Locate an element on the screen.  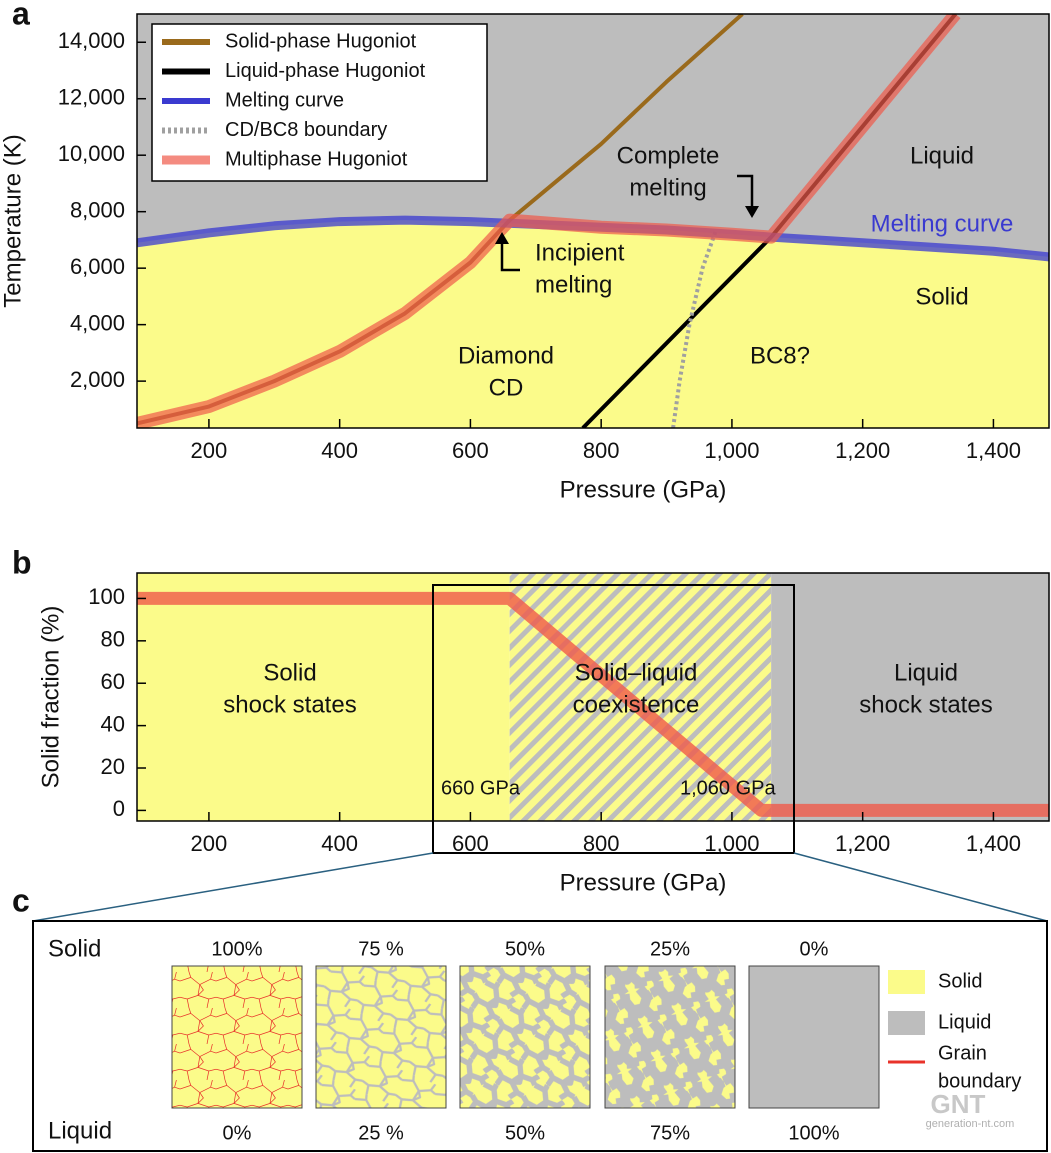
y-tick-label: 40 is located at coordinates (113, 723).